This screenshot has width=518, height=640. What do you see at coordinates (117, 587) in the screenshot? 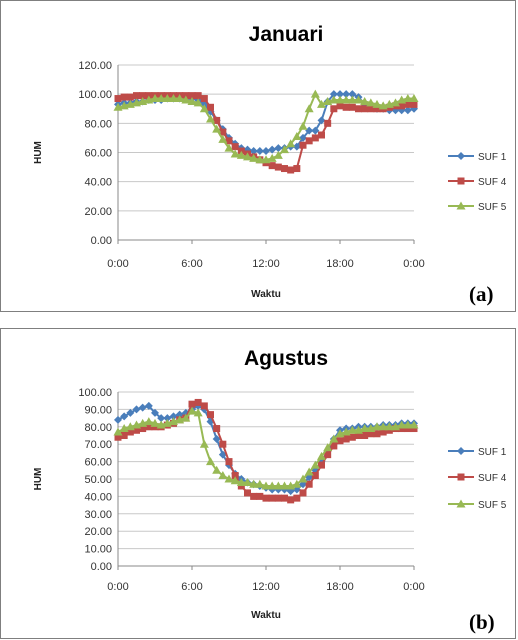
I see `x-tick-label: 0:00` at bounding box center [117, 587].